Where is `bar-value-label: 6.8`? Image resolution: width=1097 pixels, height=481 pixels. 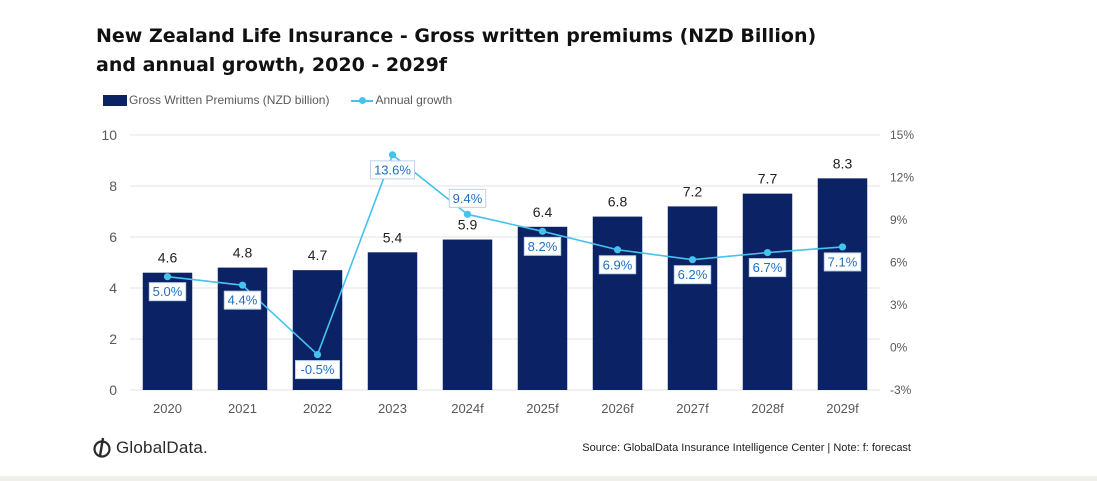
bar-value-label: 6.8 is located at coordinates (618, 202).